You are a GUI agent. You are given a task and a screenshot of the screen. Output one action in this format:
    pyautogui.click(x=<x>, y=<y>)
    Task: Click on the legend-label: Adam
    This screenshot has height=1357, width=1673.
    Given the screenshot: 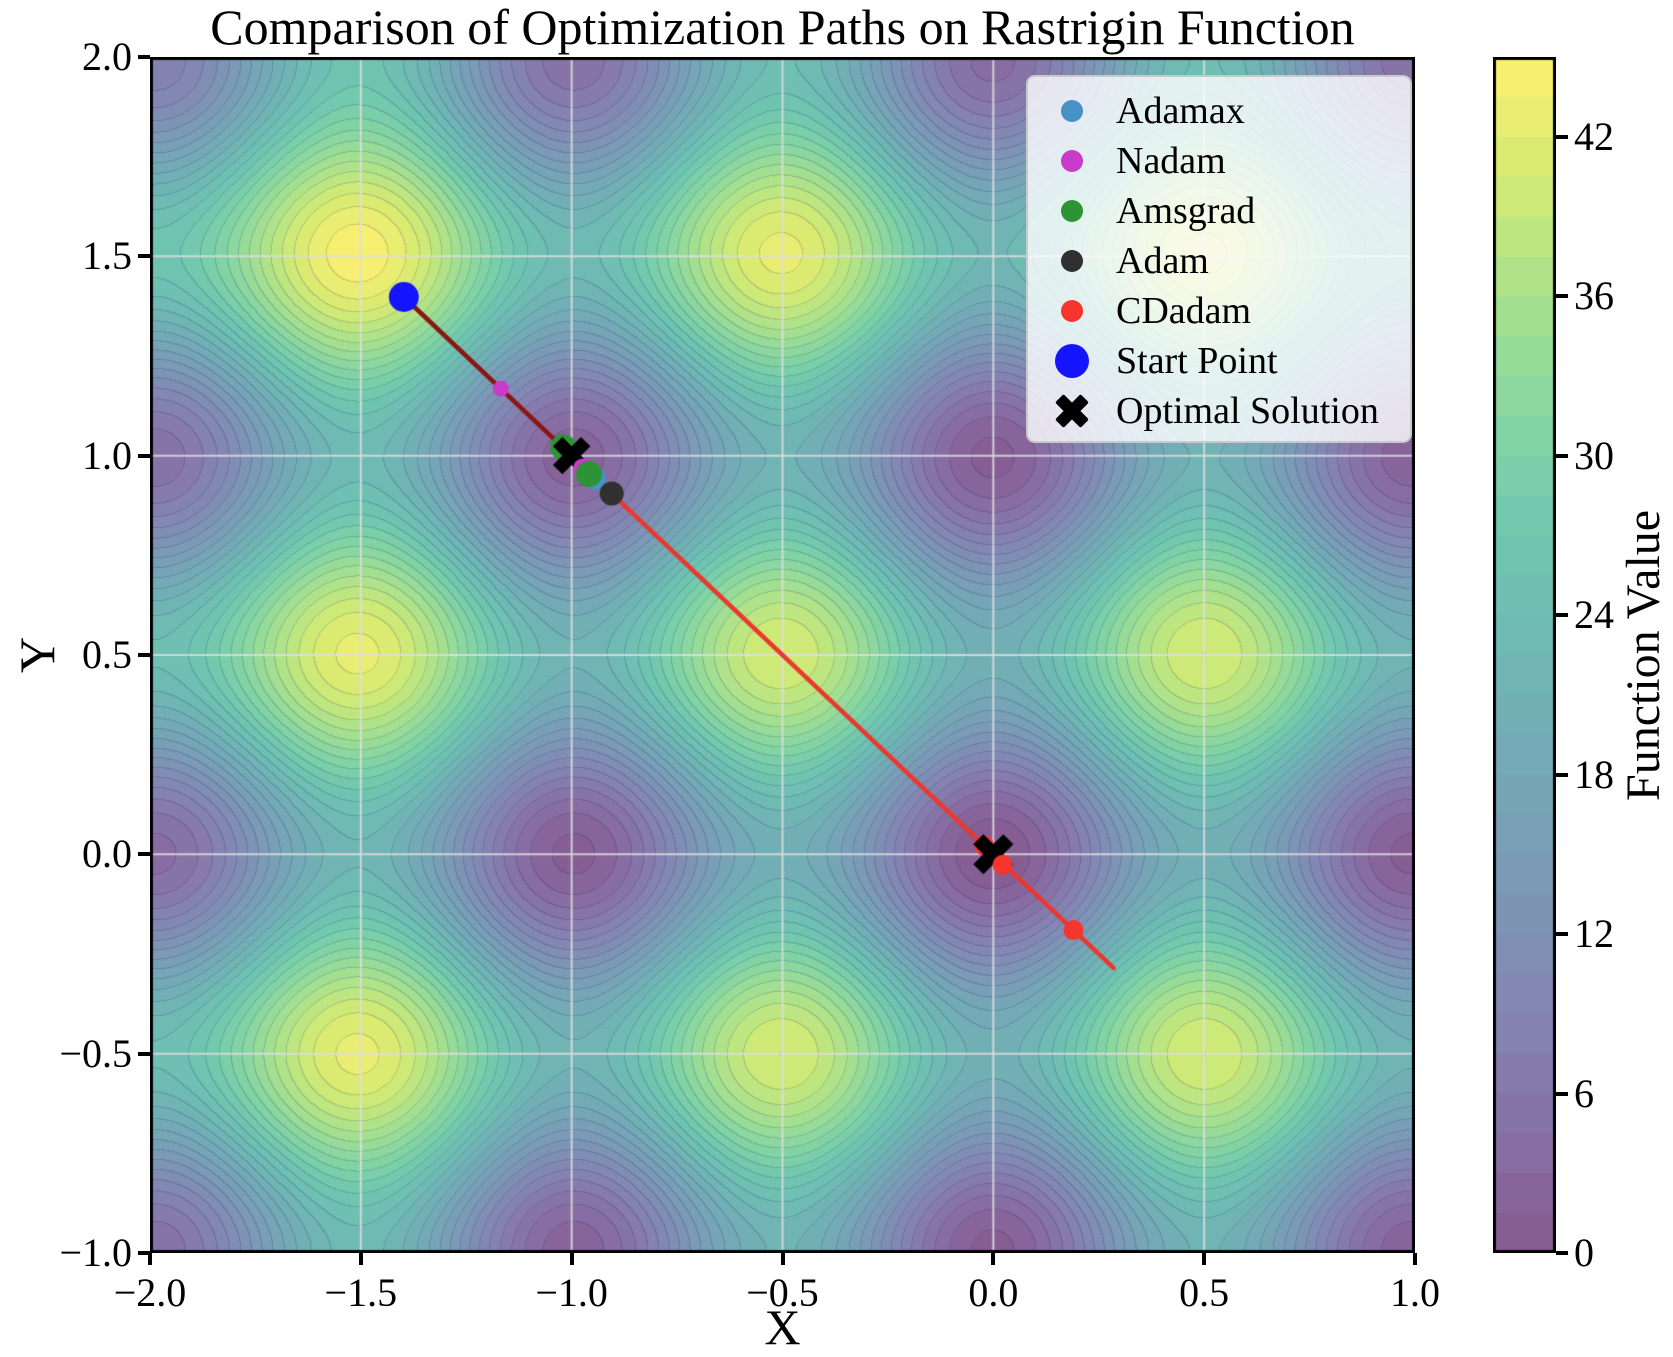 What is the action you would take?
    pyautogui.click(x=1162, y=261)
    